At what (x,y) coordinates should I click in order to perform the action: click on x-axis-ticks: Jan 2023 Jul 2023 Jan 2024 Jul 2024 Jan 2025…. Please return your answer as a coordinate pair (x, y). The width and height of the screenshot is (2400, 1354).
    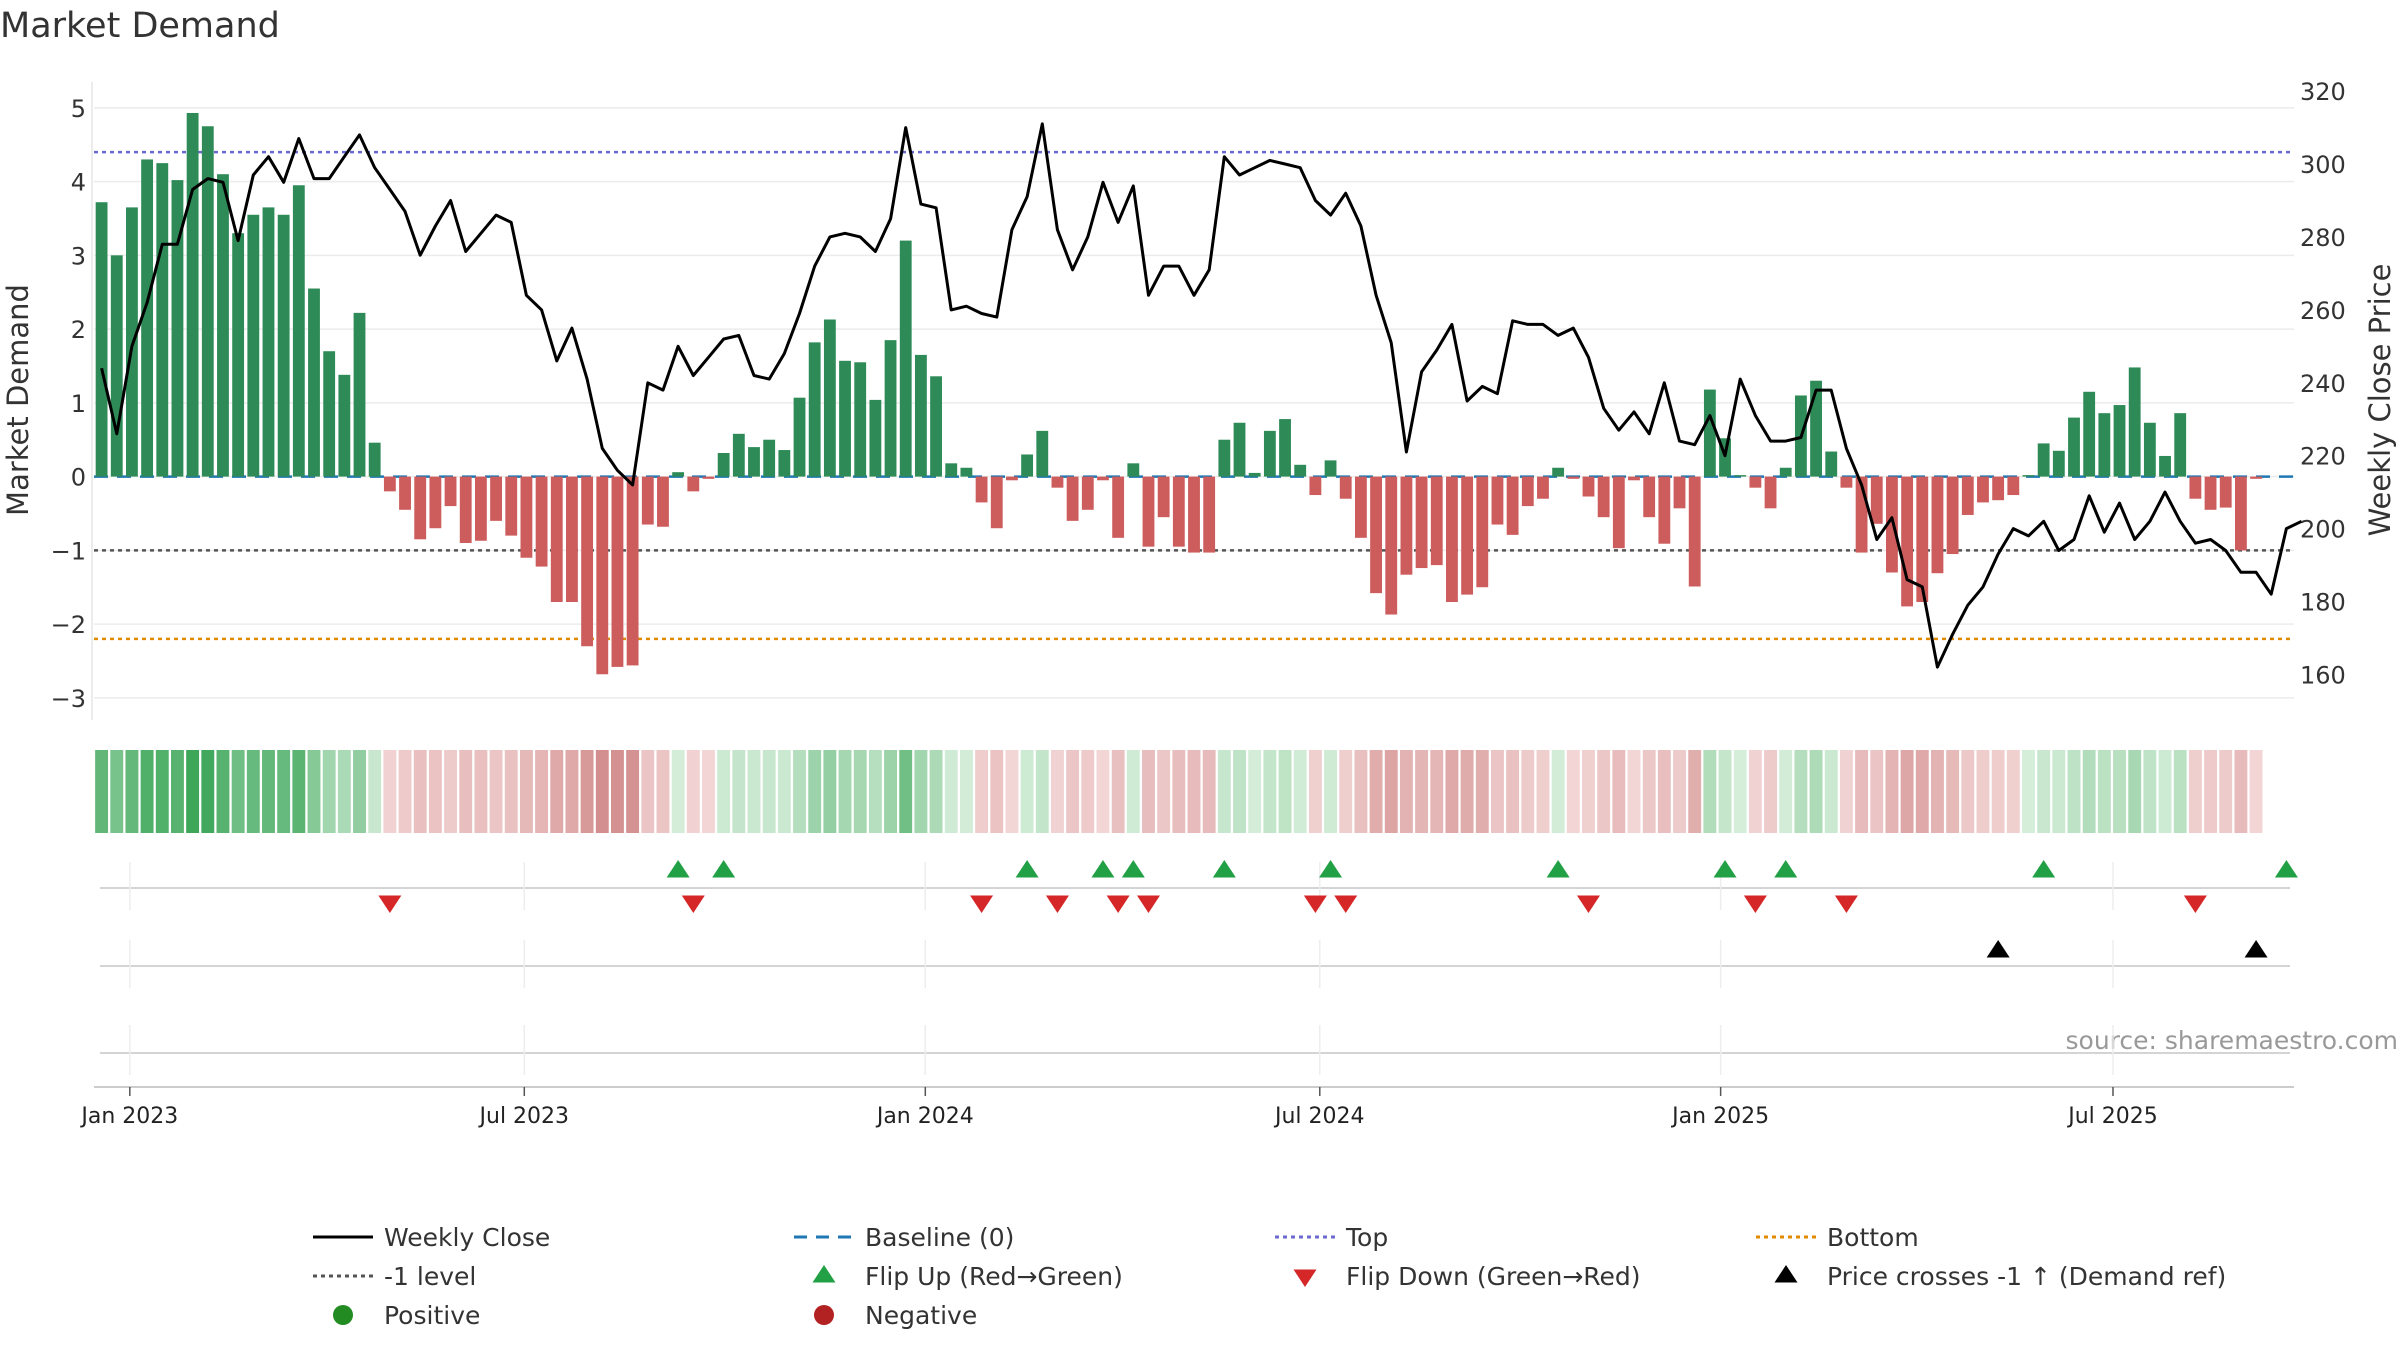
    Looking at the image, I should click on (1186, 1107).